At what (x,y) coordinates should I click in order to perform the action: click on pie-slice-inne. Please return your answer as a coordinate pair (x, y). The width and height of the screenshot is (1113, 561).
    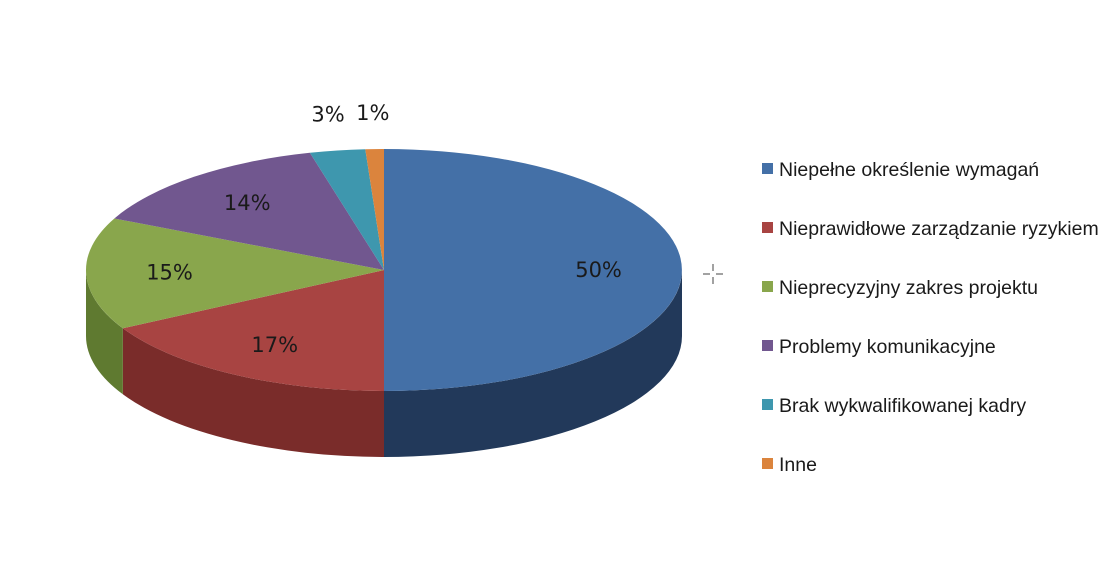
    Looking at the image, I should click on (374, 209).